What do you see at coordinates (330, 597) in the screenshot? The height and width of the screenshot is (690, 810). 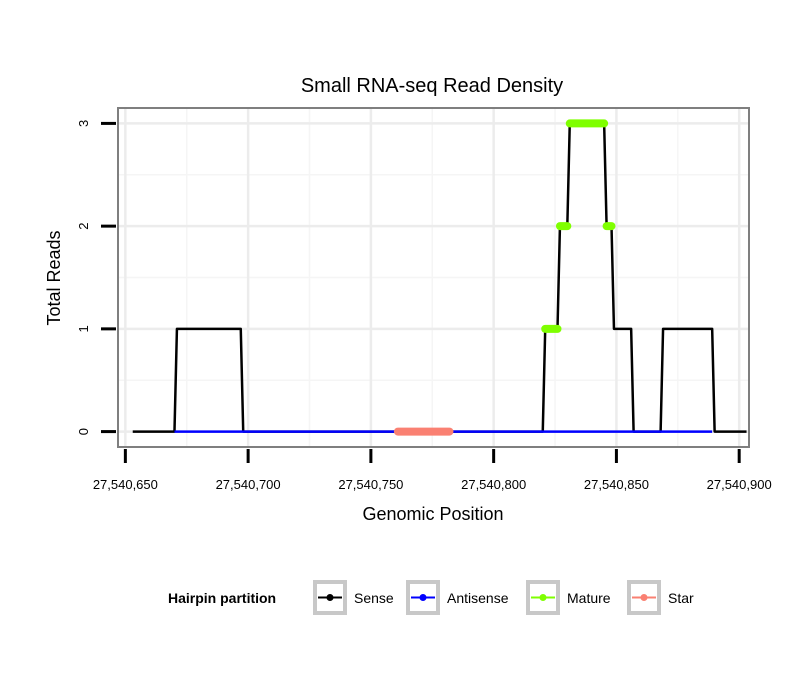 I see `legend-key-dot-sense` at bounding box center [330, 597].